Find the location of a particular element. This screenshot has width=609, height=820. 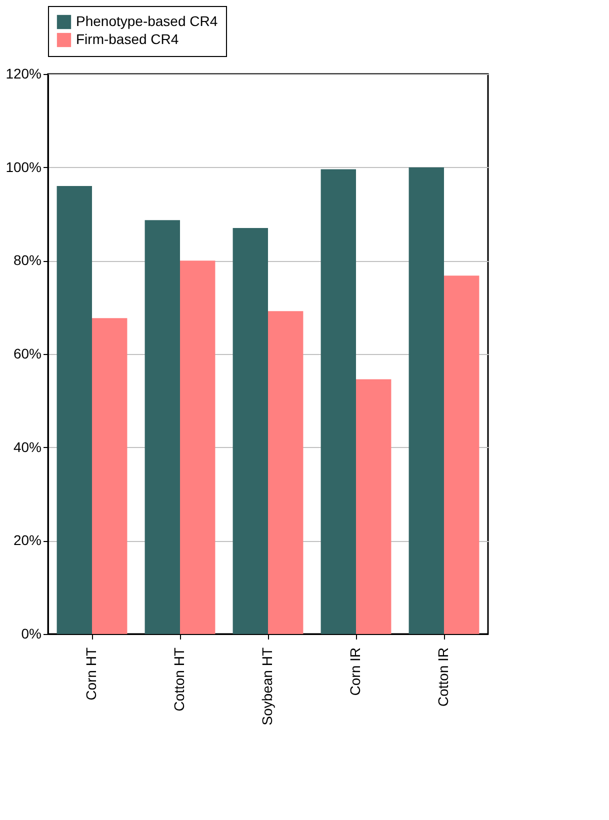

y-tick-label: 80% is located at coordinates (27, 260).